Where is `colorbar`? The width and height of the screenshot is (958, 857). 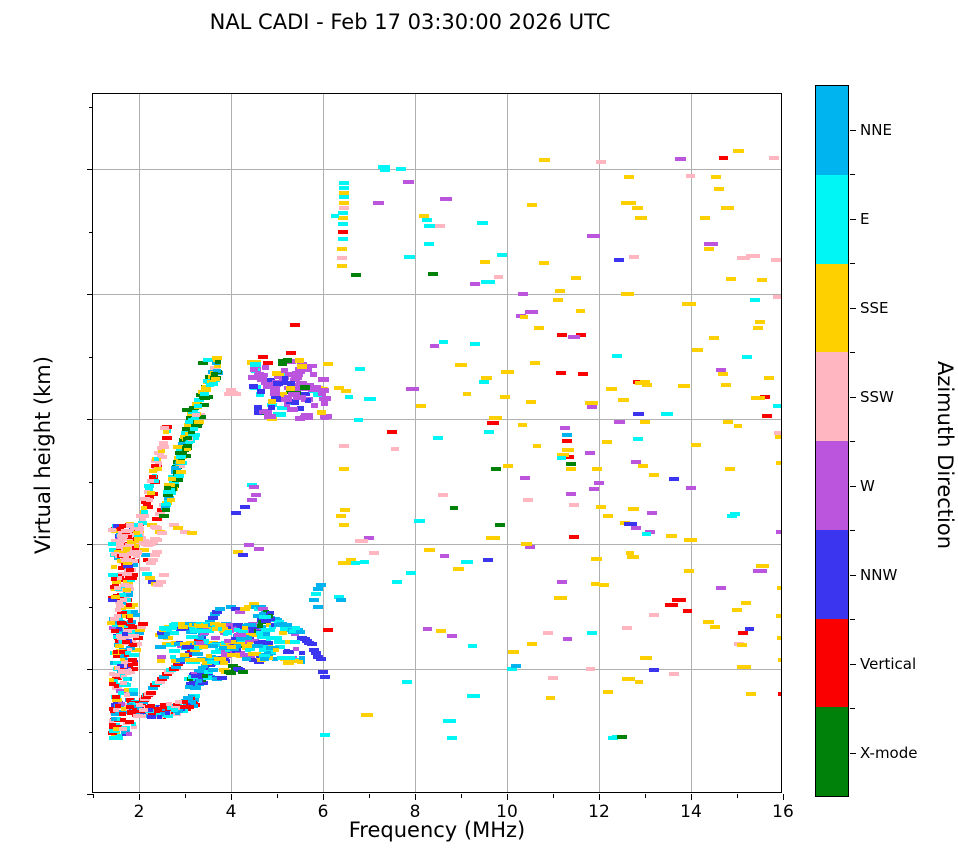
colorbar is located at coordinates (832, 441).